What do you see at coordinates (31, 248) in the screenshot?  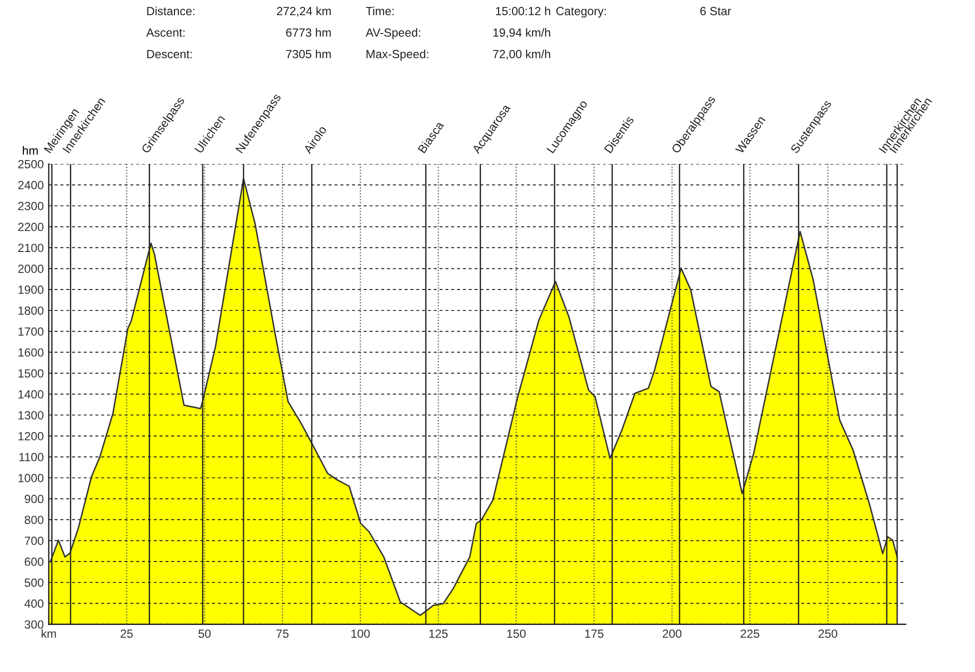 I see `y-tick-label: 2100` at bounding box center [31, 248].